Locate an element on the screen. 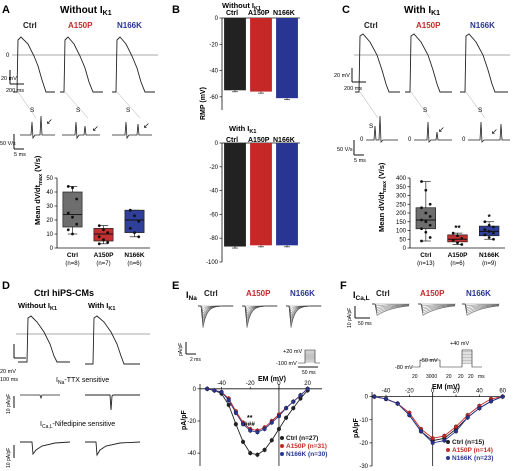 The height and width of the screenshot is (471, 520). panel-c-scale-ms: 200 ms is located at coordinates (353, 89).